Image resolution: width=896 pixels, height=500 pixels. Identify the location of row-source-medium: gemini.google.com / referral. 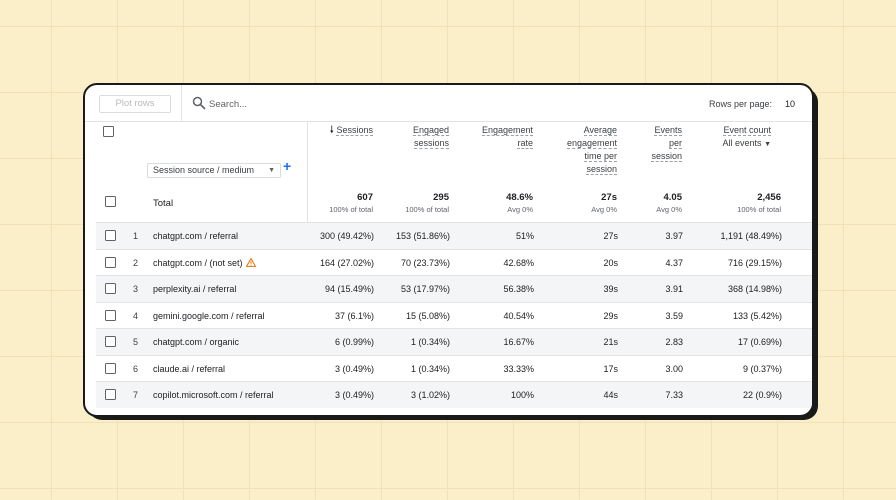
(209, 316).